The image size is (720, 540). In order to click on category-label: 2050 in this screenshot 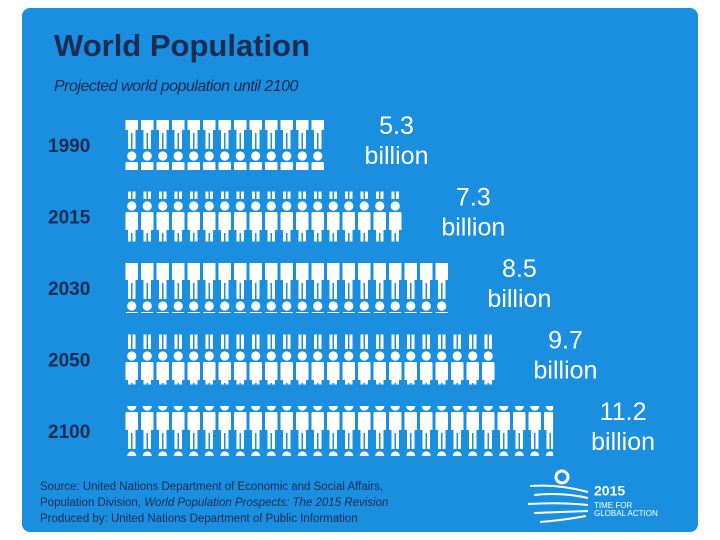, I will do `click(69, 361)`.